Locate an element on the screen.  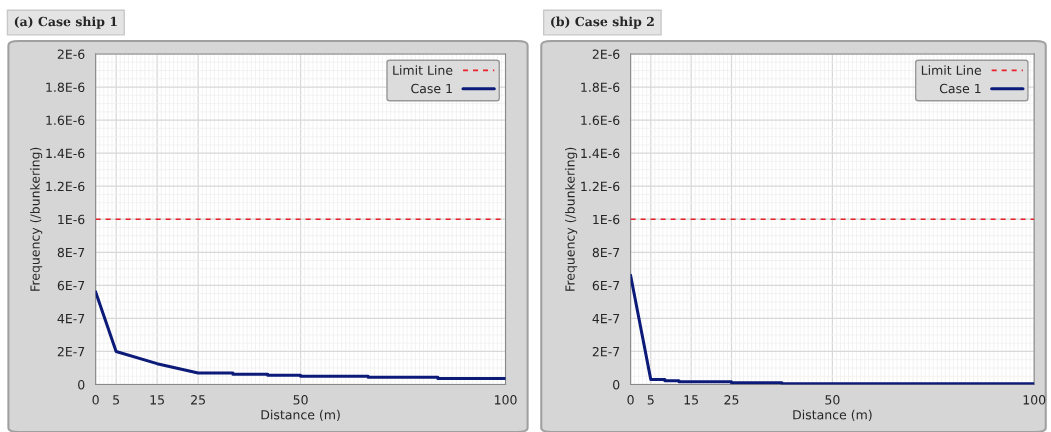
chart-title: (a) Case ship 1 is located at coordinates (65, 22).